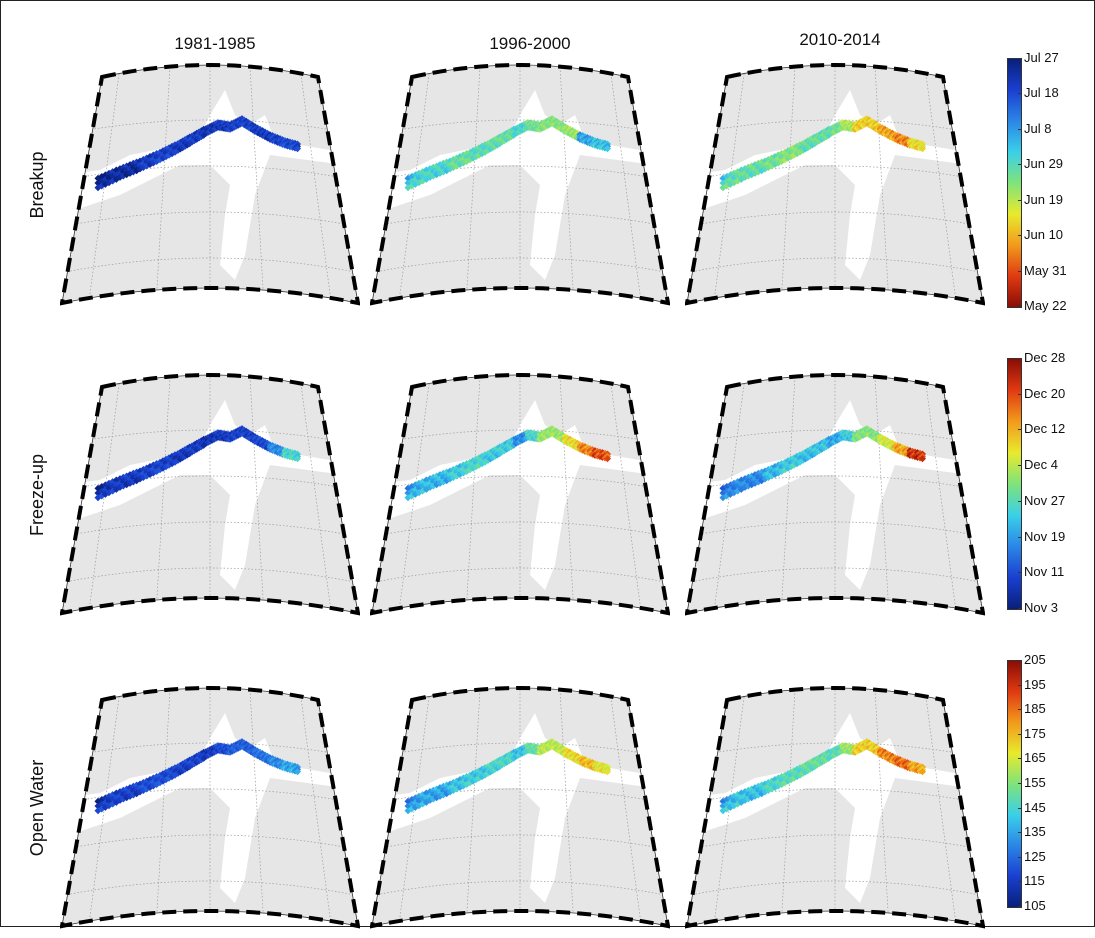 The width and height of the screenshot is (1095, 938). I want to click on colorbar-tick-label: 195, so click(1035, 684).